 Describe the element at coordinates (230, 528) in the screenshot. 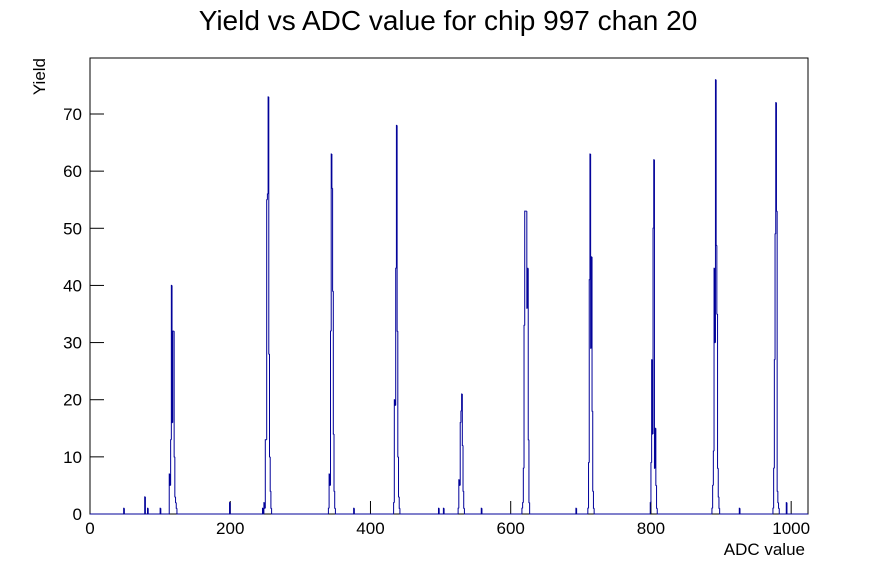

I see `x-tick-label: 200` at that location.